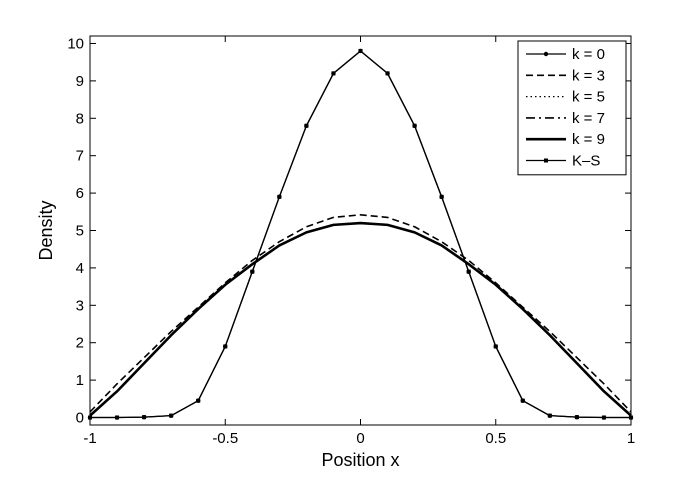 The height and width of the screenshot is (477, 698). I want to click on legend-label: k = 3, so click(588, 75).